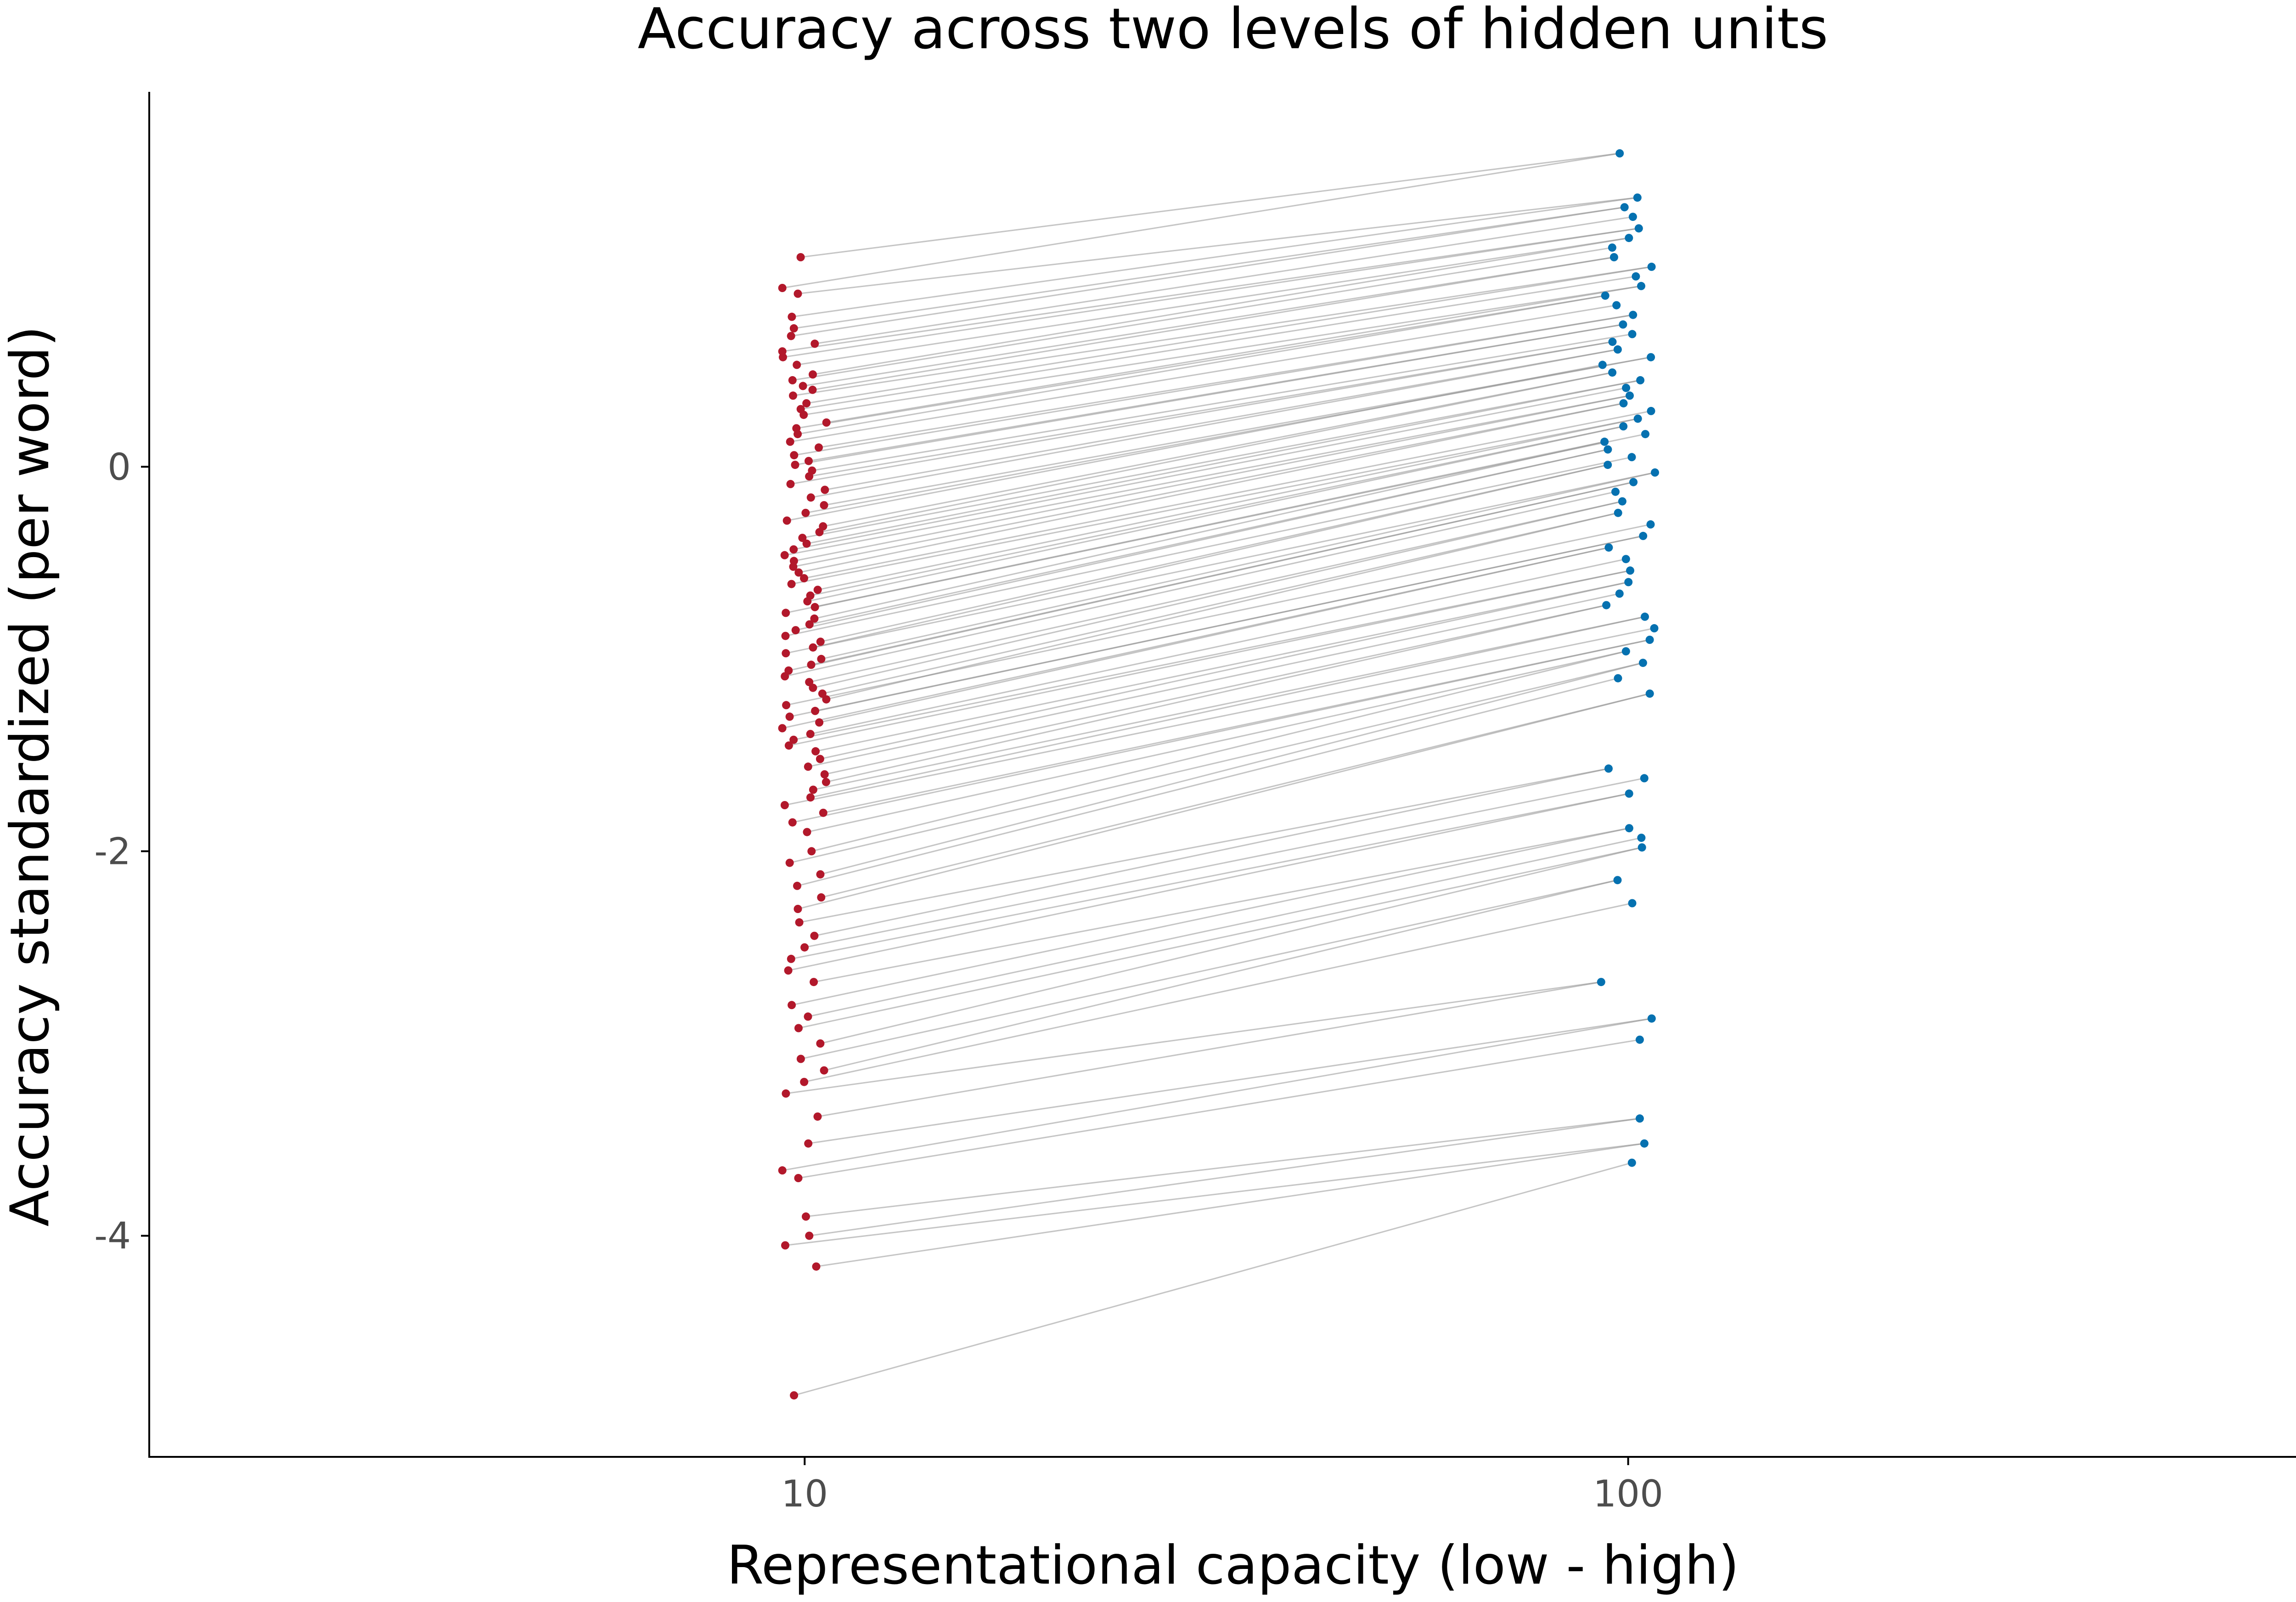 The image size is (2296, 1602). I want to click on y-axis-title: Accuracy standardized (per word), so click(30, 776).